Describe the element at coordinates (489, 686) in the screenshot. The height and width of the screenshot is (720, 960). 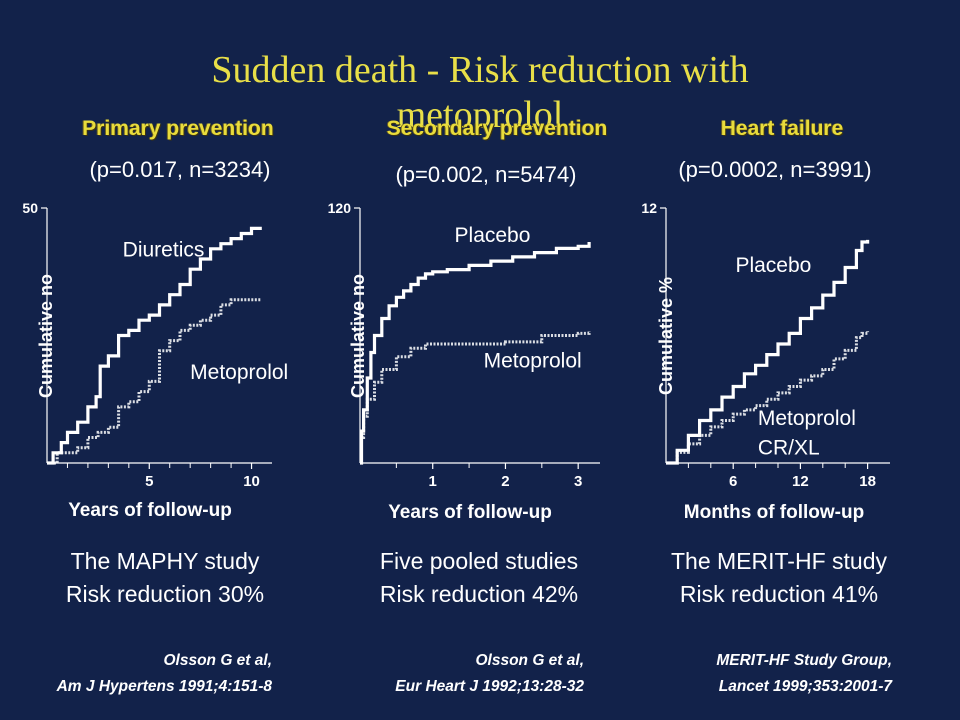
I see `citation-ref-secondary: Eur Heart J 1992;13:28-32` at that location.